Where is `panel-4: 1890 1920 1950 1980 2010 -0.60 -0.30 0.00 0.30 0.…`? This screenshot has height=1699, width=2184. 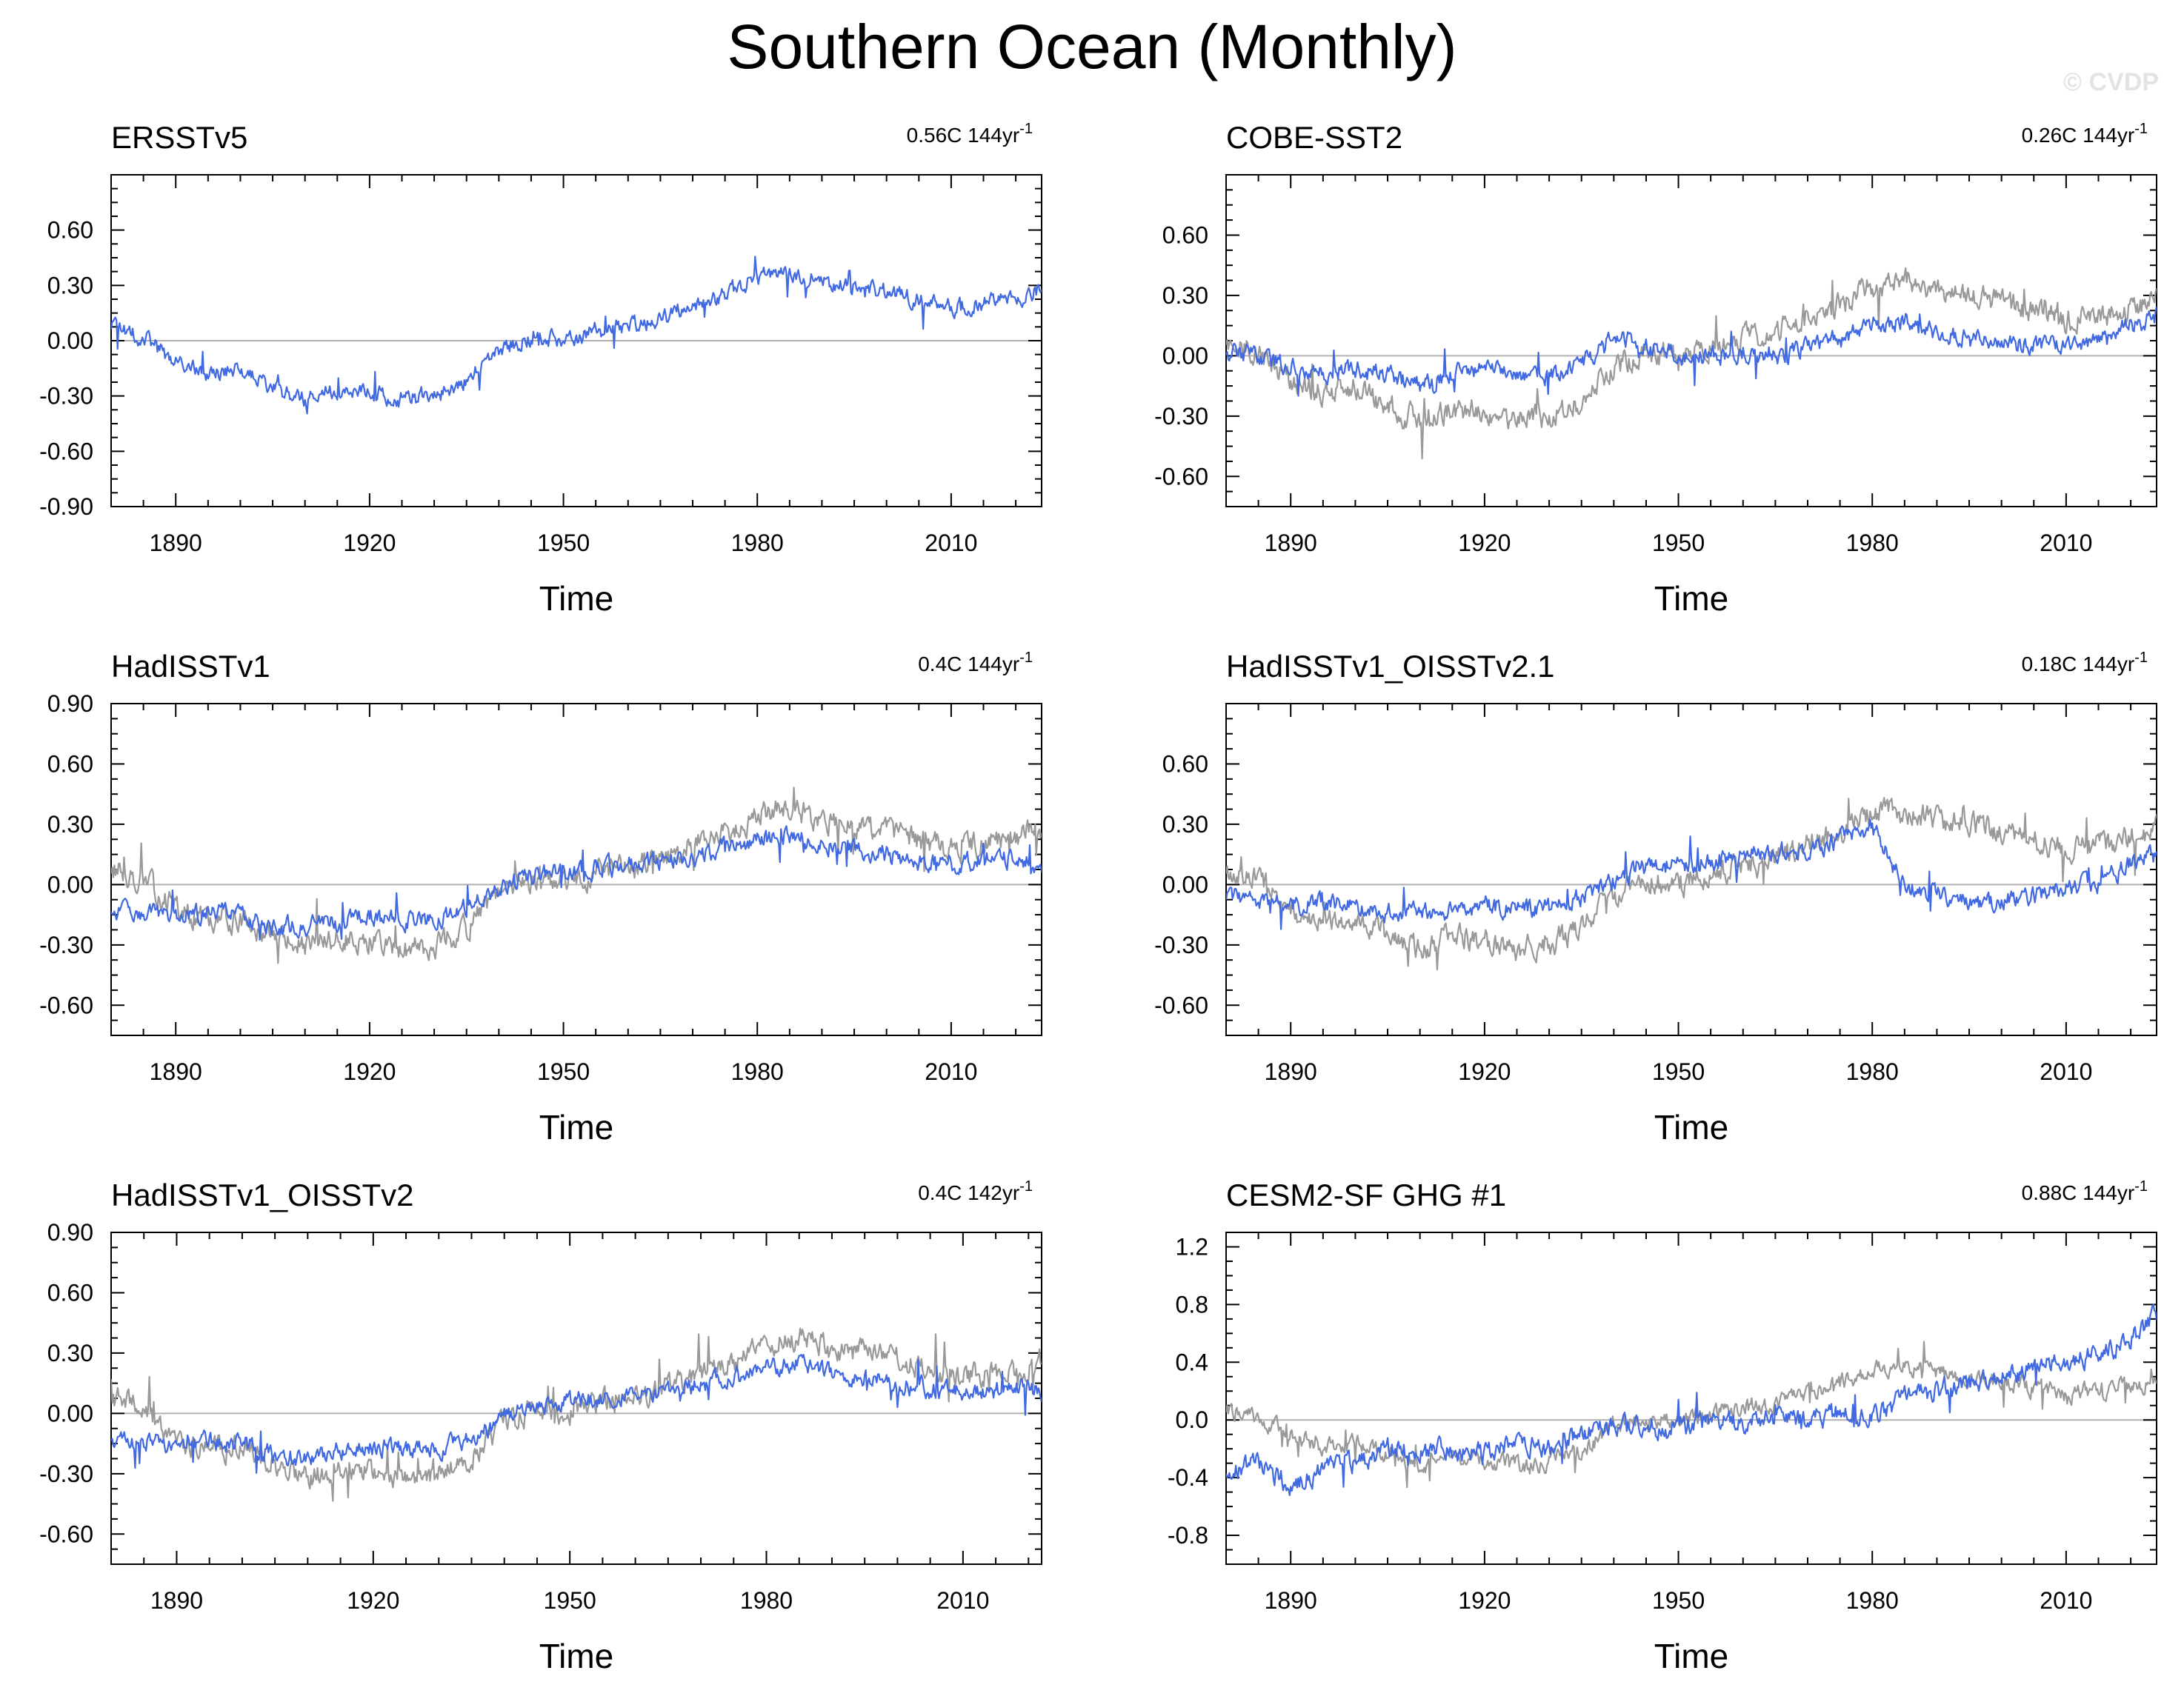
panel-4: 1890 1920 1950 1980 2010 -0.60 -0.30 0.00 0.30 0.… is located at coordinates (1655, 897).